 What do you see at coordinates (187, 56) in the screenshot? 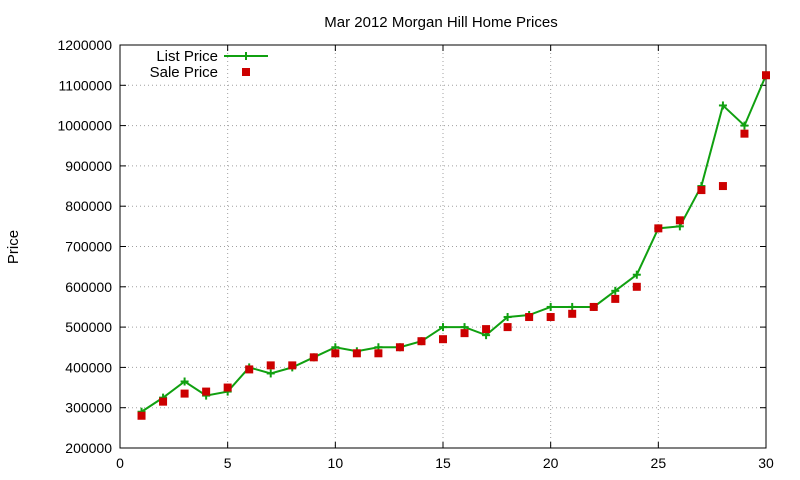
I see `legend-label-list-price: List Price` at bounding box center [187, 56].